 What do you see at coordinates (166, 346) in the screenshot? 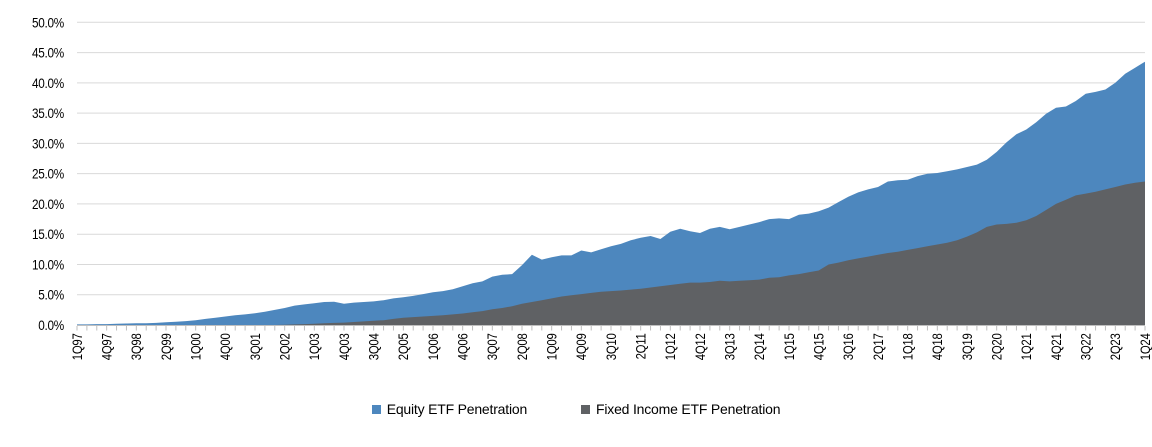
I see `x-axis-tick-label: 2Q99` at bounding box center [166, 346].